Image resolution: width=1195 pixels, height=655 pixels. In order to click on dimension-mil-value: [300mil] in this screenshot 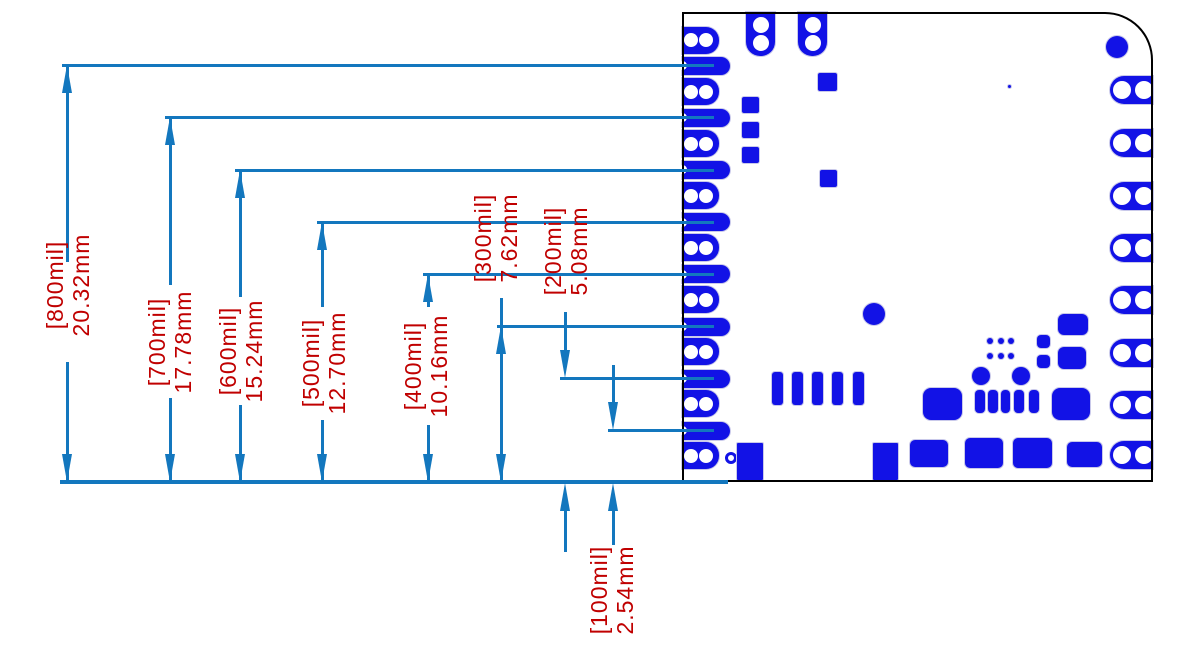, I will do `click(483, 238)`.